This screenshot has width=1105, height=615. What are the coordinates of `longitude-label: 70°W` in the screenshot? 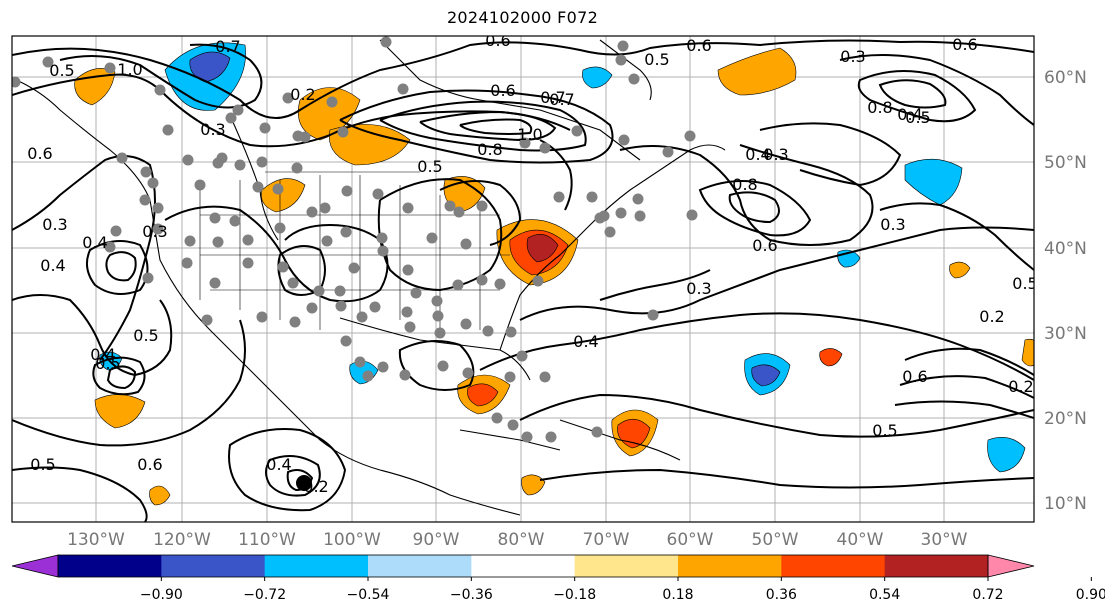 It's located at (606, 540).